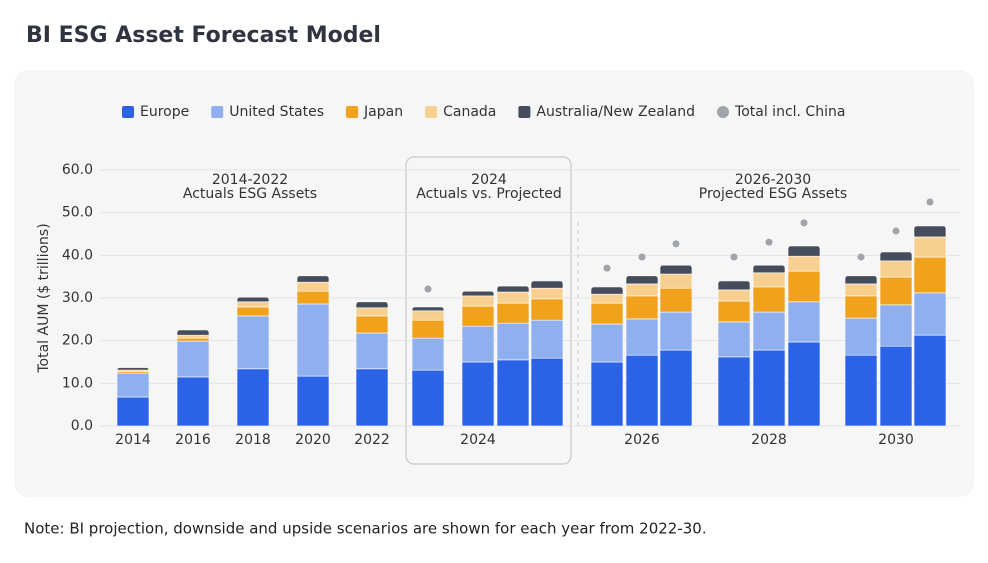  I want to click on chart-title: BI ESG Asset Forecast Model, so click(203, 35).